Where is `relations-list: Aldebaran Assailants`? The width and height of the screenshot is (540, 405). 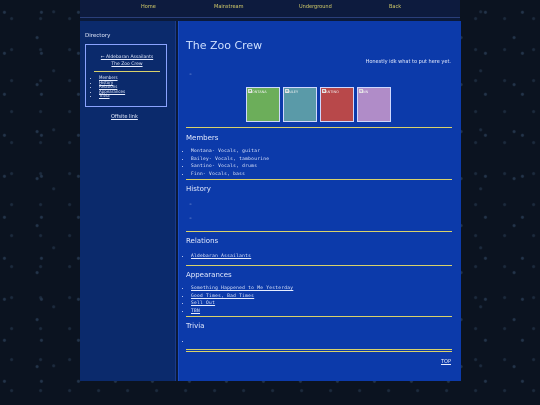 relations-list: Aldebaran Assailants is located at coordinates (218, 257).